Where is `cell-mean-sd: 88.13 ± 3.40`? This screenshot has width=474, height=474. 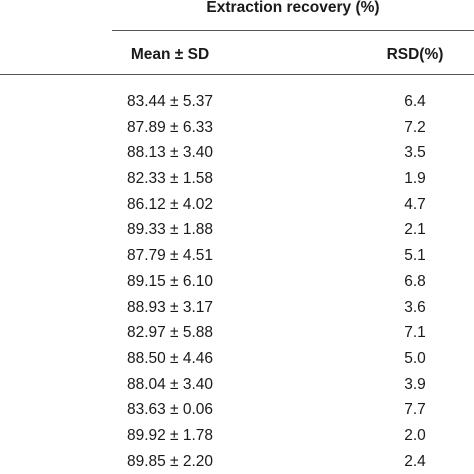
cell-mean-sd: 88.13 ± 3.40 is located at coordinates (170, 153).